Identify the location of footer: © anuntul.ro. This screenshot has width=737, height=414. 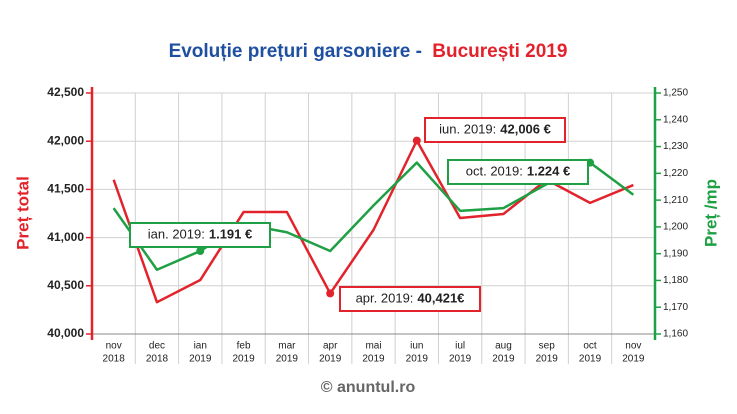
(368, 387).